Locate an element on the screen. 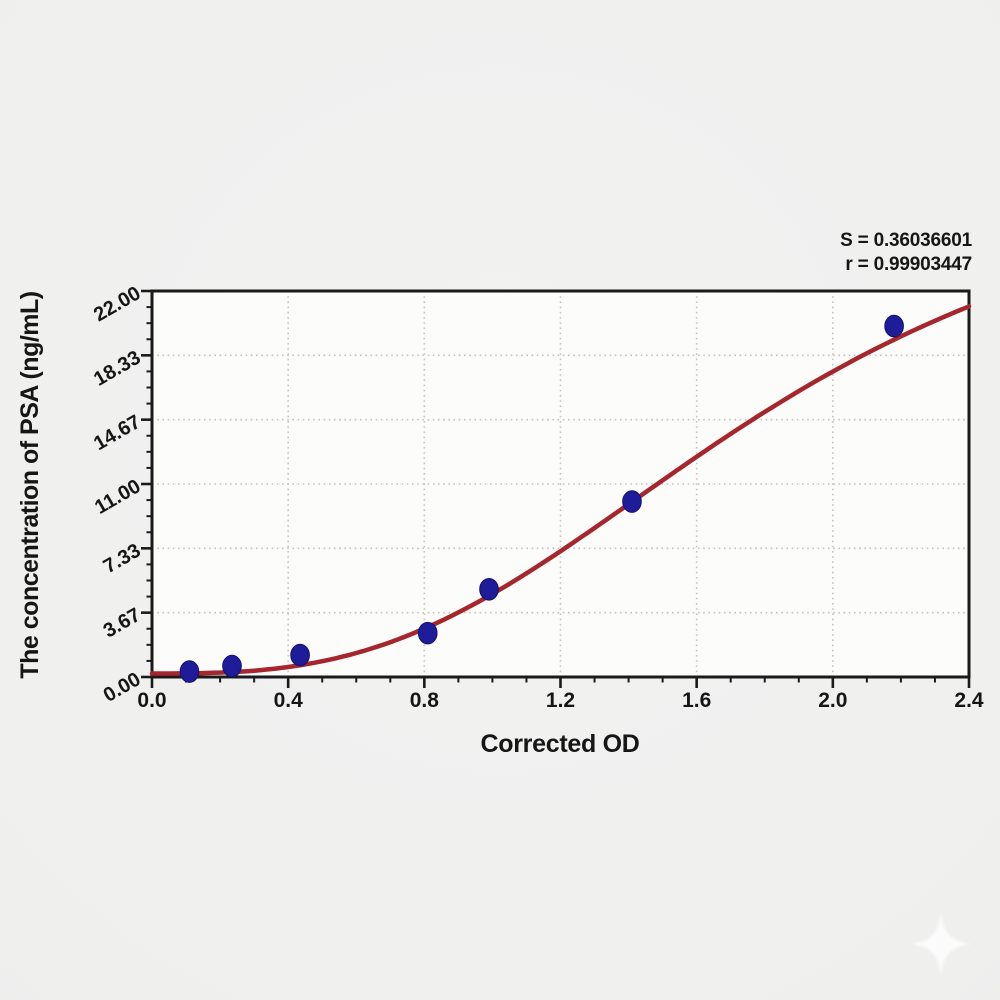 The width and height of the screenshot is (1000, 1000). x-tick-label: 0.8 is located at coordinates (425, 700).